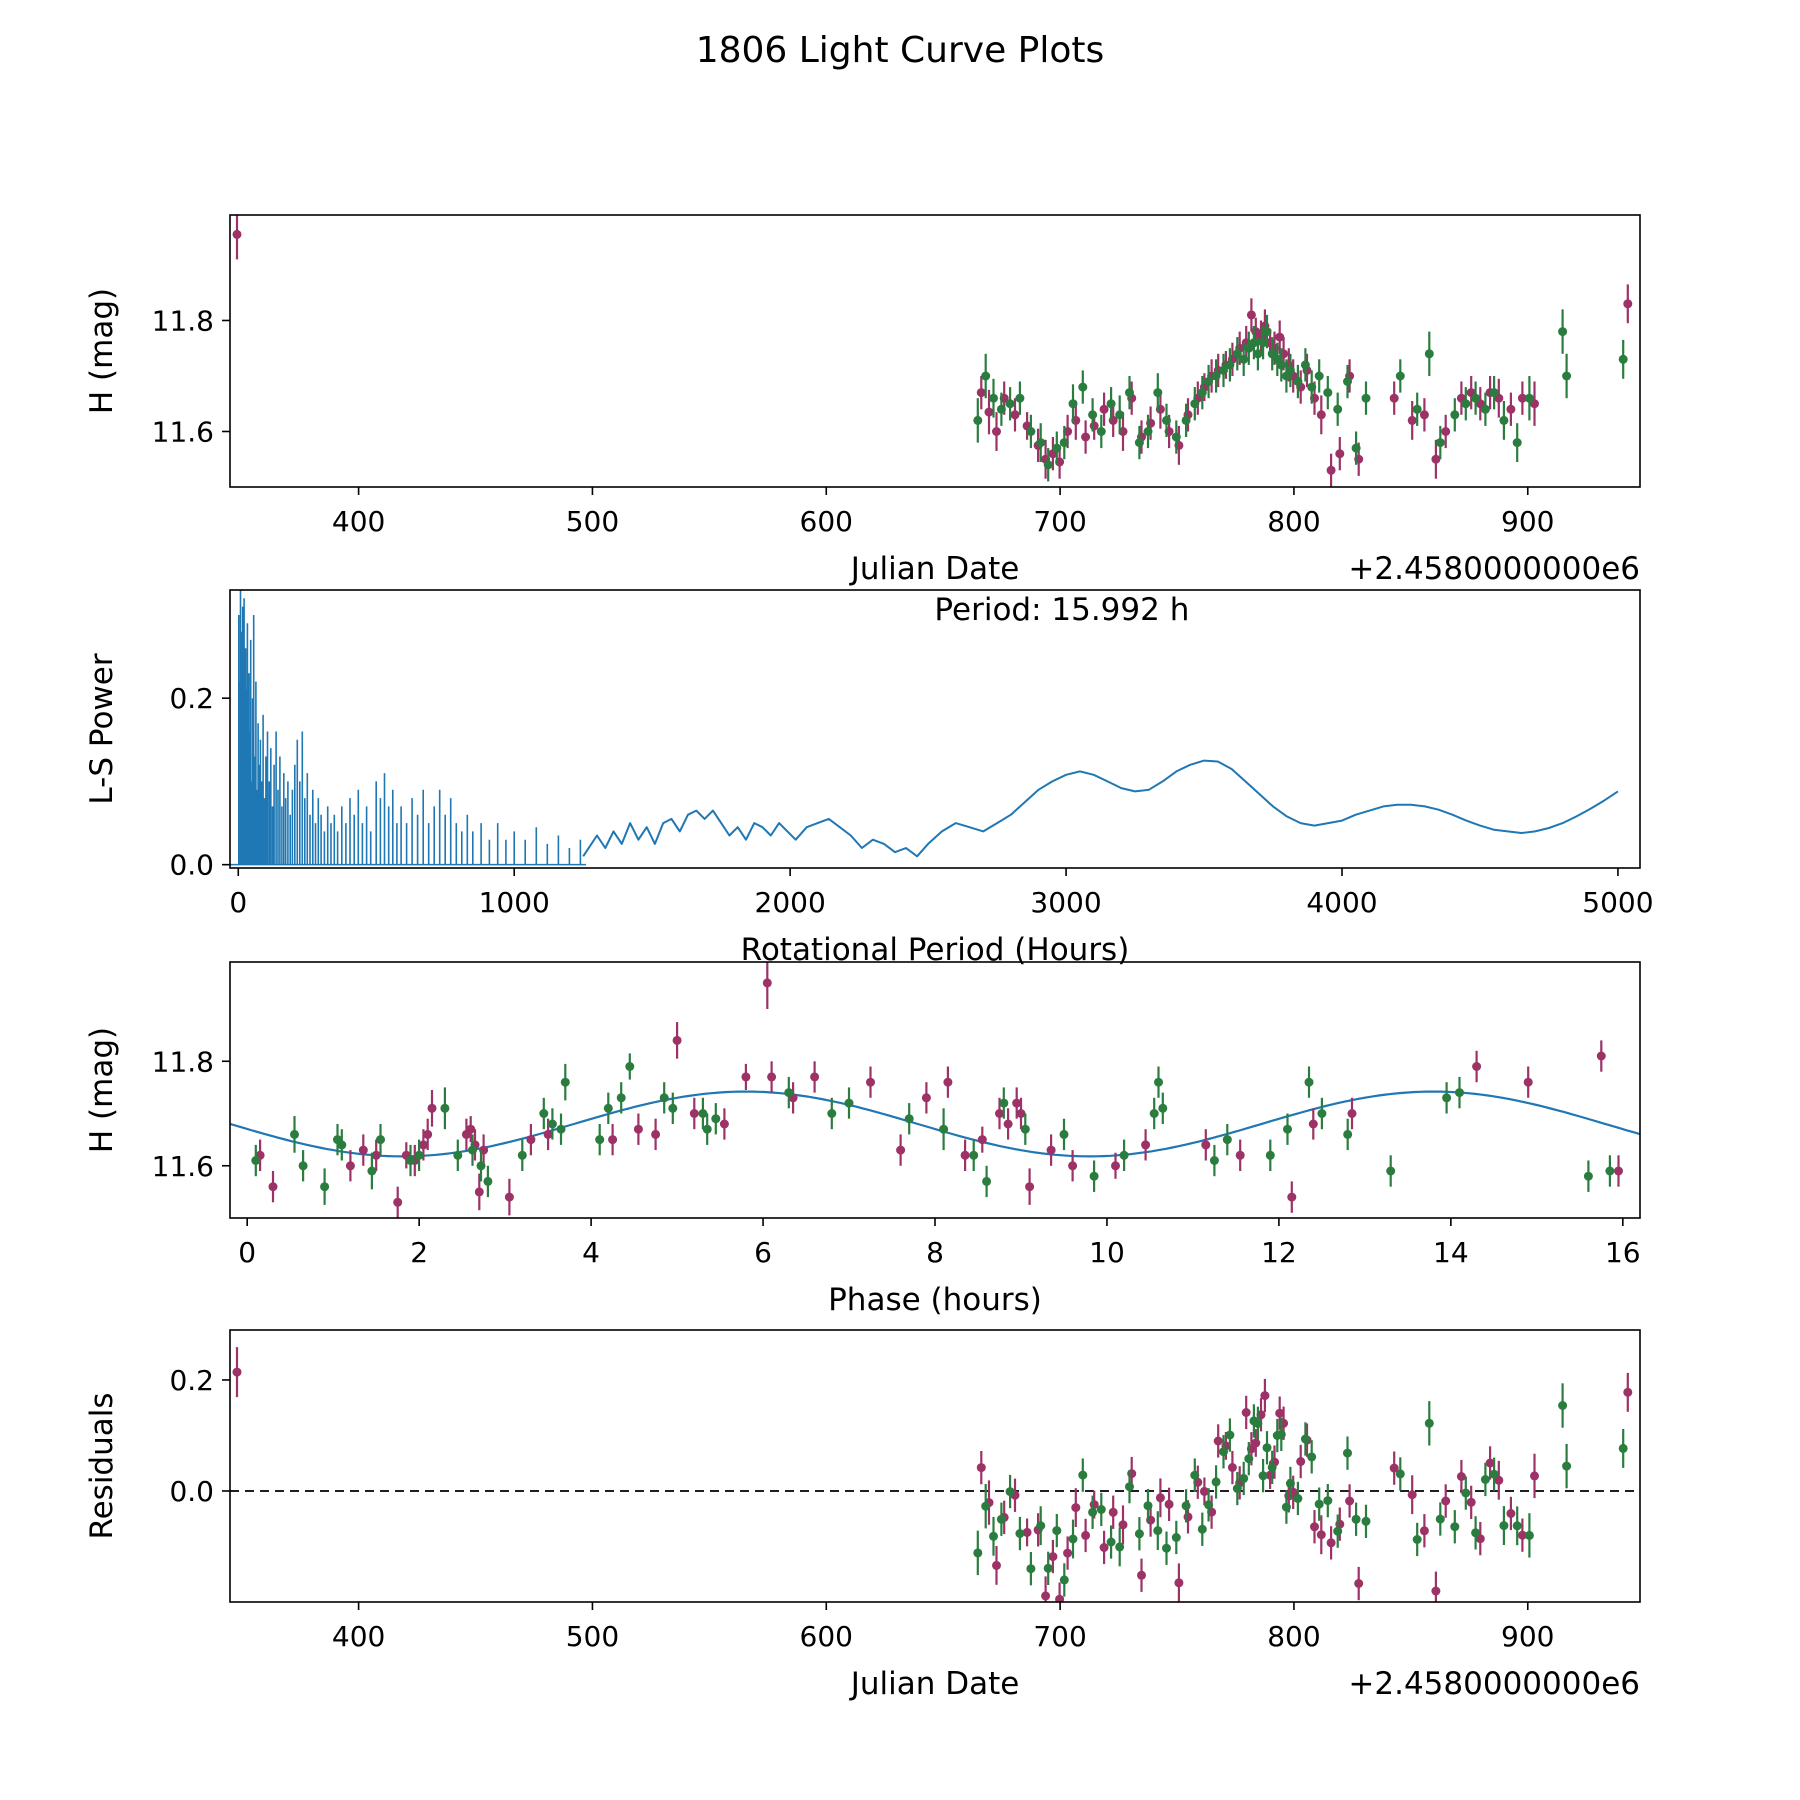 The width and height of the screenshot is (1800, 1800). I want to click on sinusoid-fit-curve, so click(935, 1124).